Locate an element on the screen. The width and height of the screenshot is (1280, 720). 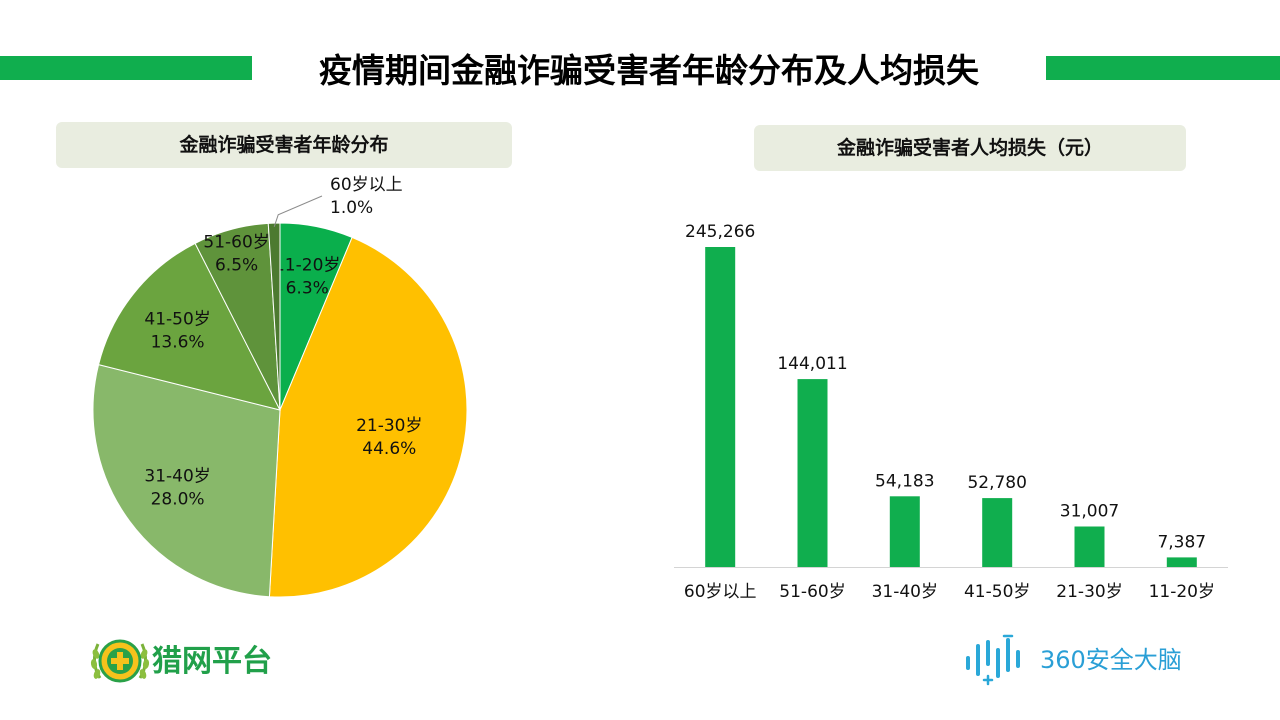
bar-chart-title: 金融诈骗受害者人均损失（元） is located at coordinates (970, 148).